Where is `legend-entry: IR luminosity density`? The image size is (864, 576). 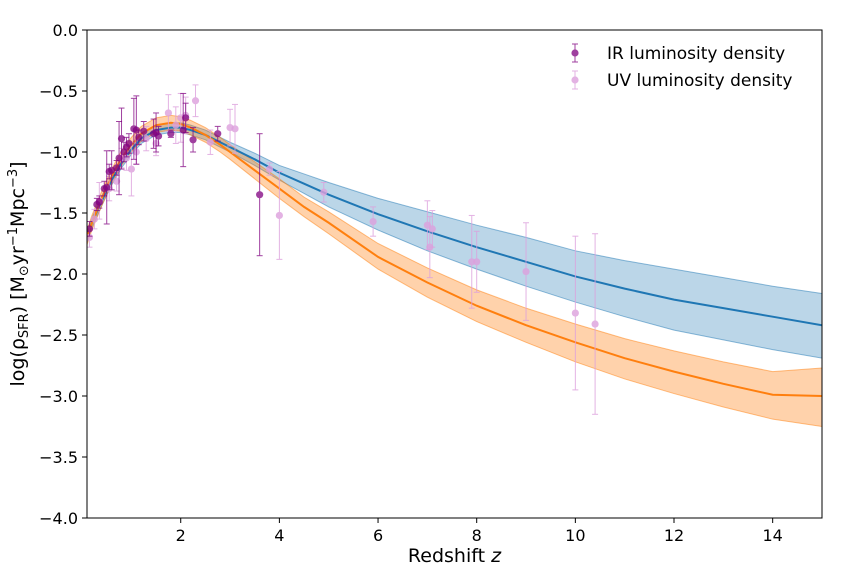
legend-entry: IR luminosity density is located at coordinates (678, 53).